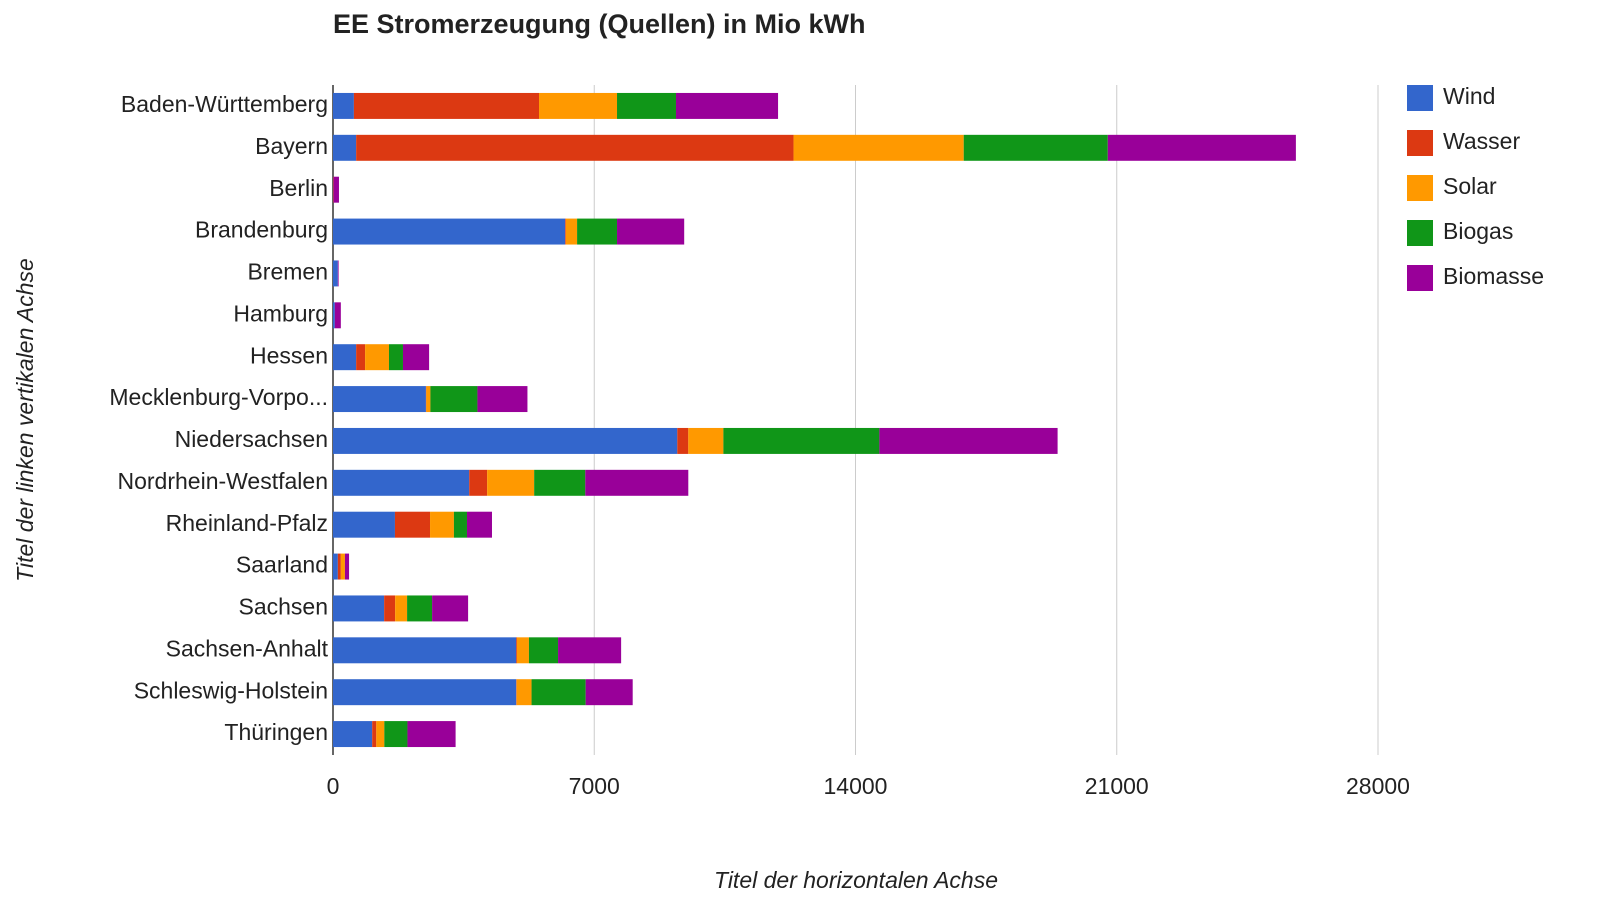 The height and width of the screenshot is (915, 1608). Describe the element at coordinates (231, 690) in the screenshot. I see `y-tick-label: Schleswig-Holstein` at that location.